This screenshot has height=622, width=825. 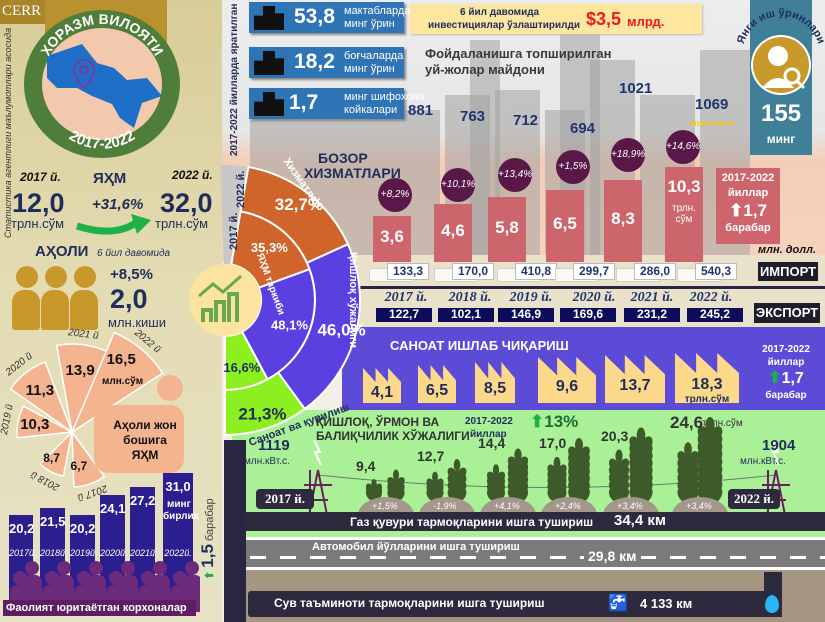 What do you see at coordinates (392, 239) in the screenshot?
I see `market-bar: 3,6` at bounding box center [392, 239].